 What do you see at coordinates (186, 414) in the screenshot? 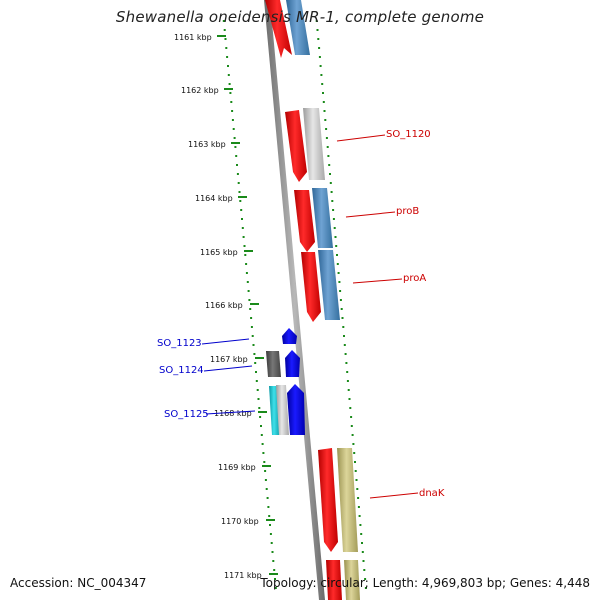
I see `gene-label-so1125: SO_1125` at bounding box center [186, 414].